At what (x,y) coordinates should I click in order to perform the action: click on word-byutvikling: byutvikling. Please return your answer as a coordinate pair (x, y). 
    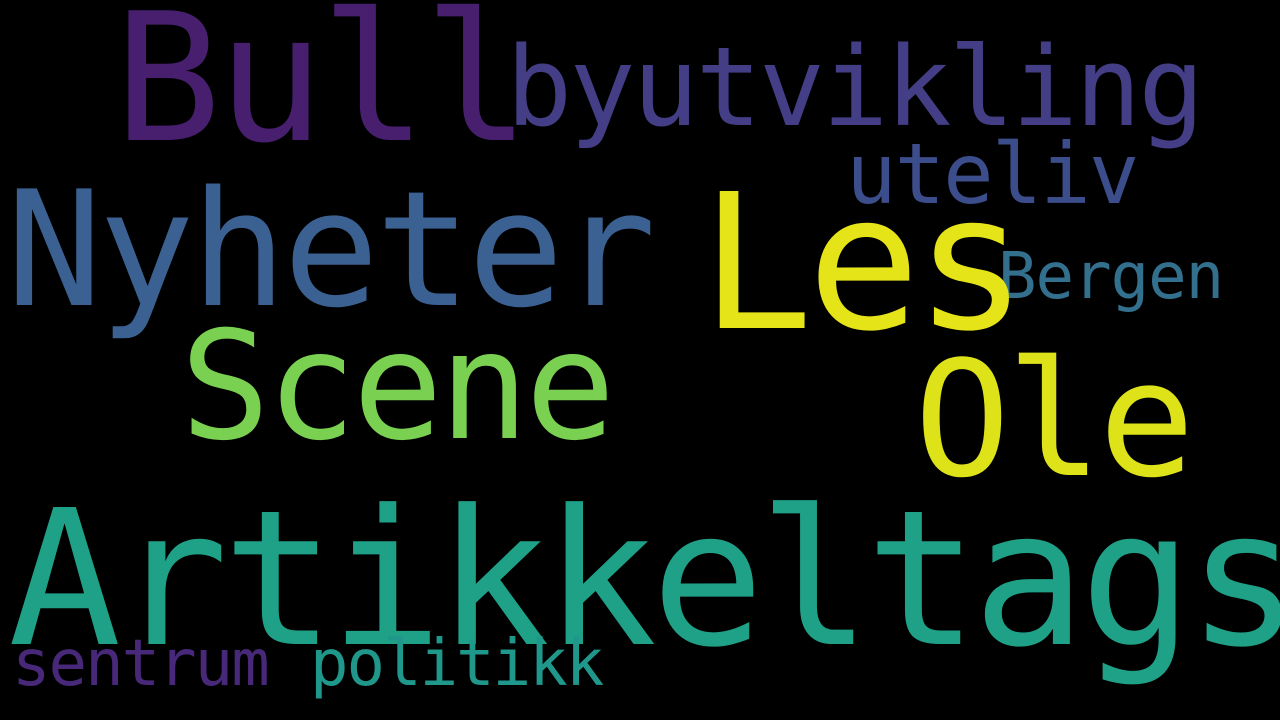
    Looking at the image, I should click on (855, 87).